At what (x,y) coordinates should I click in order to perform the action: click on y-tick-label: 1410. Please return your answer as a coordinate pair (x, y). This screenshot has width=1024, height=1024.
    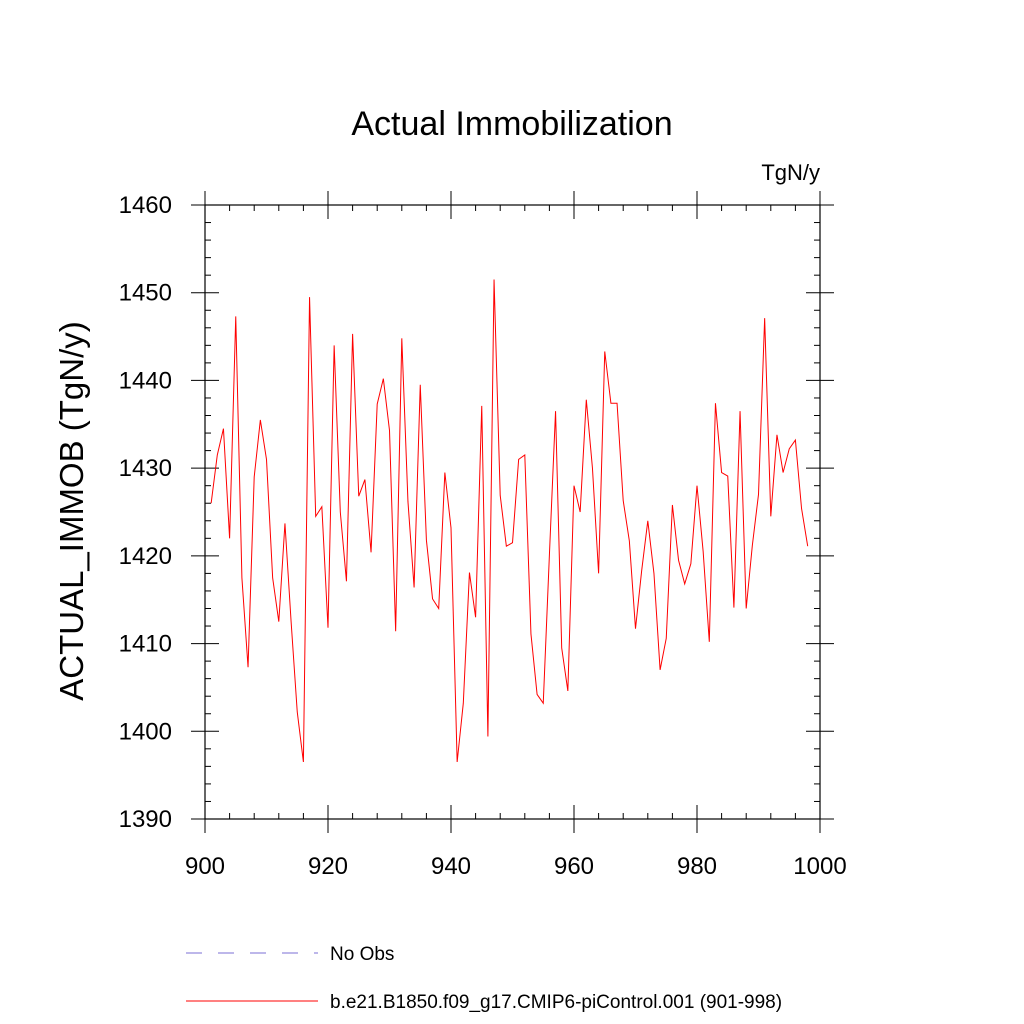
    Looking at the image, I should click on (145, 644).